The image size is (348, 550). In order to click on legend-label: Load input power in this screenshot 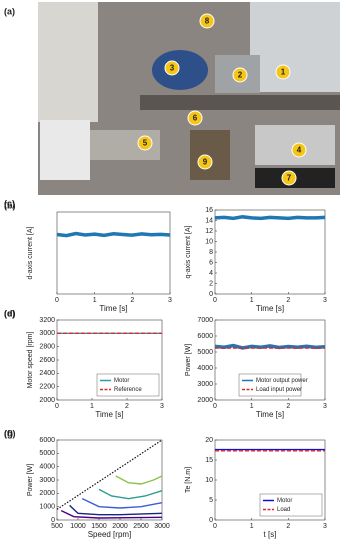, I will do `click(279, 390)`.